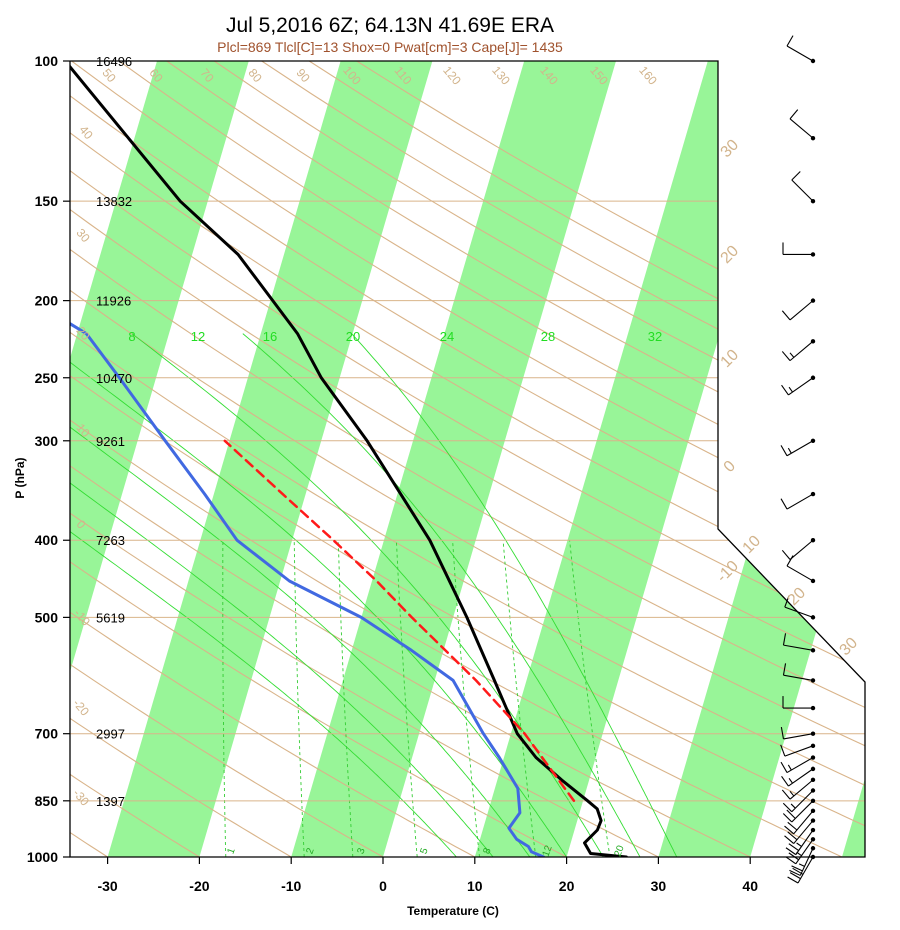 Image resolution: width=900 pixels, height=930 pixels. I want to click on dry-adiabat-label: -30, so click(81, 797).